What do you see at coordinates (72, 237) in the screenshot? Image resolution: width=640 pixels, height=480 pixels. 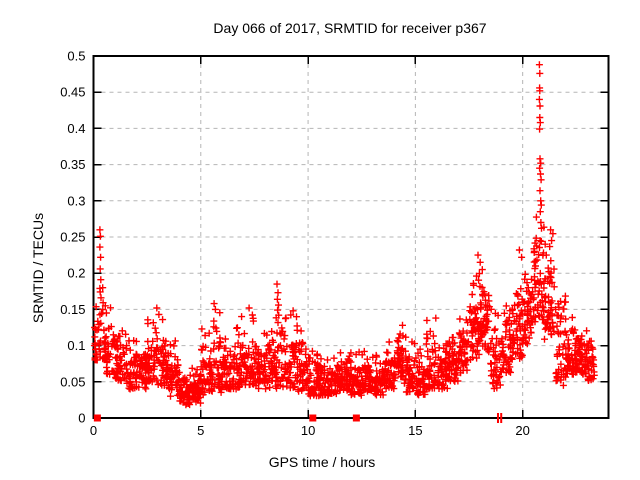 I see `y-tick-label: 0.25` at bounding box center [72, 237].